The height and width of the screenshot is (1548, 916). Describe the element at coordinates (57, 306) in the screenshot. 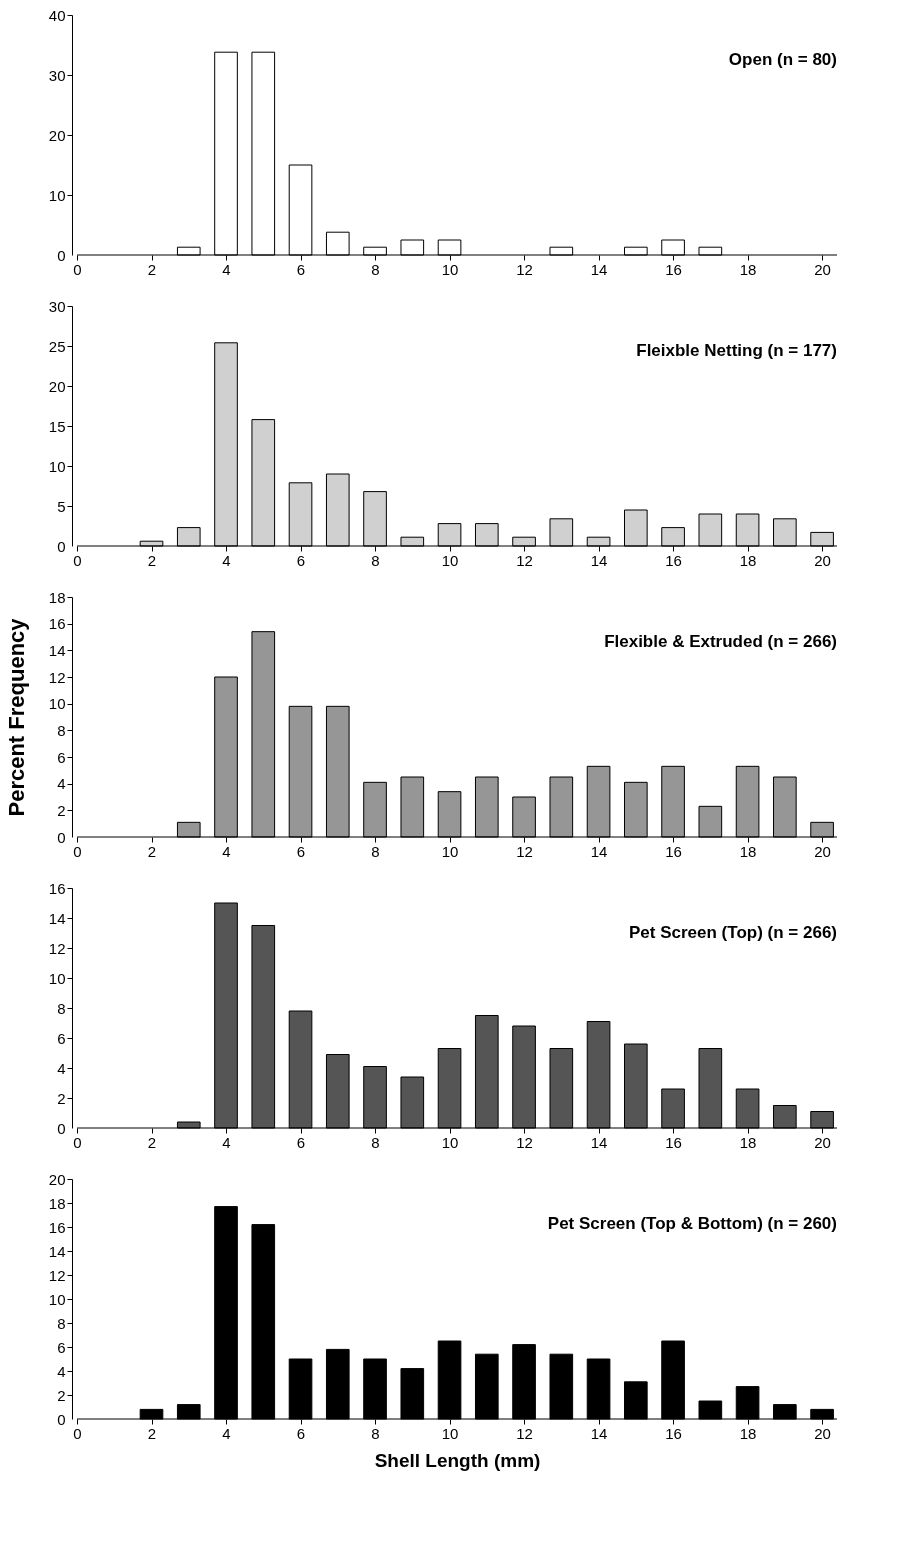

I see `y-tick-label: 30` at that location.